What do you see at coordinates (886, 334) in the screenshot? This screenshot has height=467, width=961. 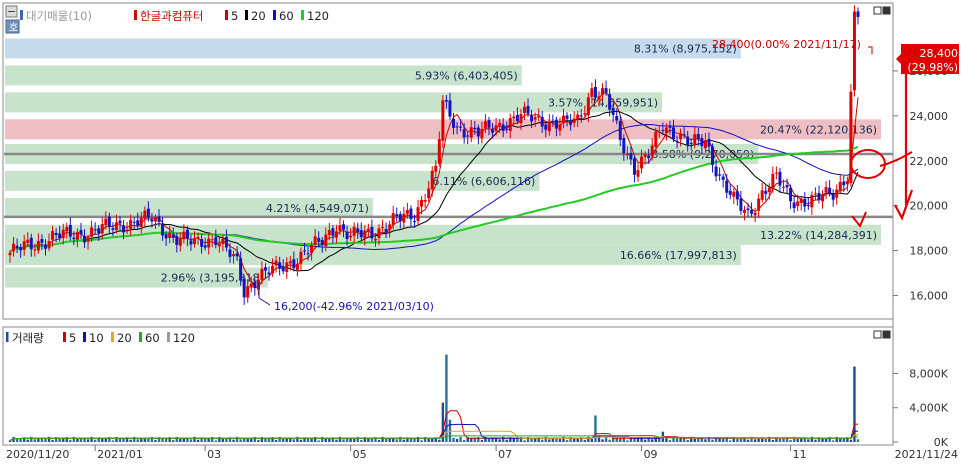 I see `volume-close-icon` at bounding box center [886, 334].